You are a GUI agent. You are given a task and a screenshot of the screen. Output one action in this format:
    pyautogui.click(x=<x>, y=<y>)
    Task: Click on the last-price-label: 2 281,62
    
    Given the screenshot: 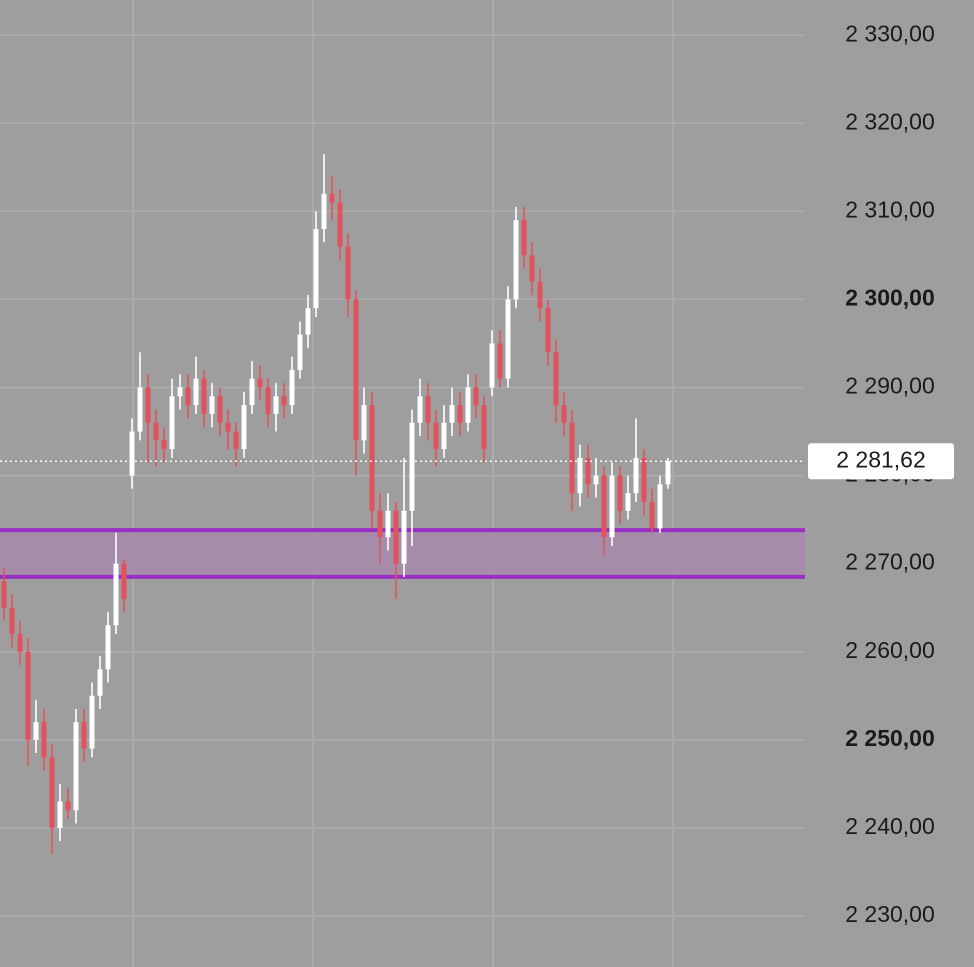 What is the action you would take?
    pyautogui.click(x=881, y=459)
    